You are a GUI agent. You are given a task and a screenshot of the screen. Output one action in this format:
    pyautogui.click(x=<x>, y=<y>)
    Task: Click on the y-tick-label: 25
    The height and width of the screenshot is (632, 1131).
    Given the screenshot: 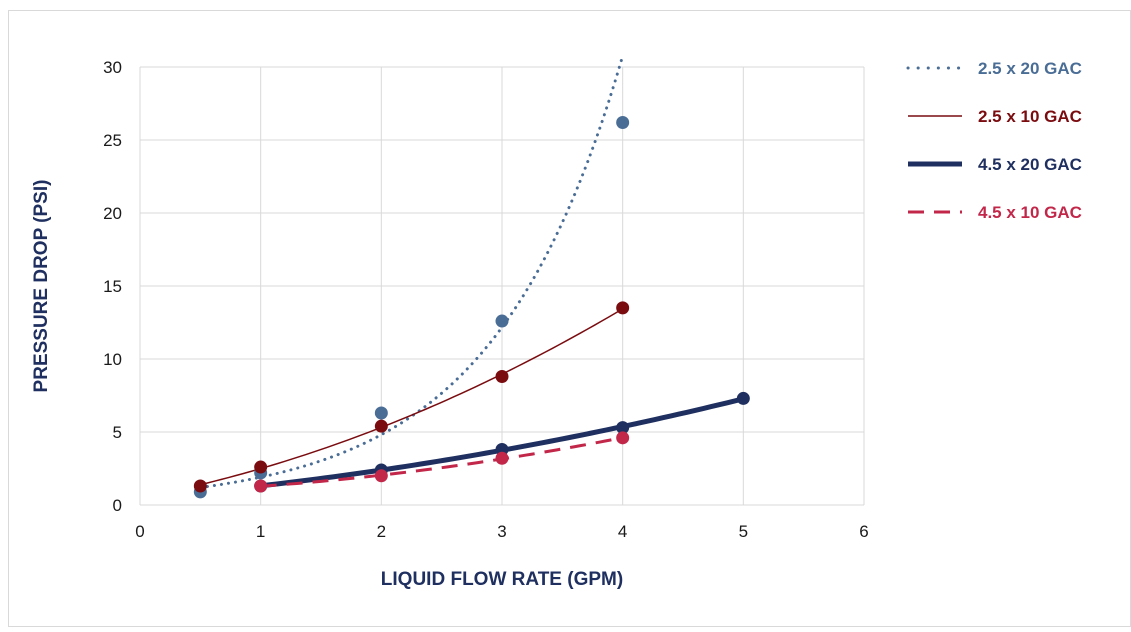 What is the action you would take?
    pyautogui.click(x=112, y=140)
    